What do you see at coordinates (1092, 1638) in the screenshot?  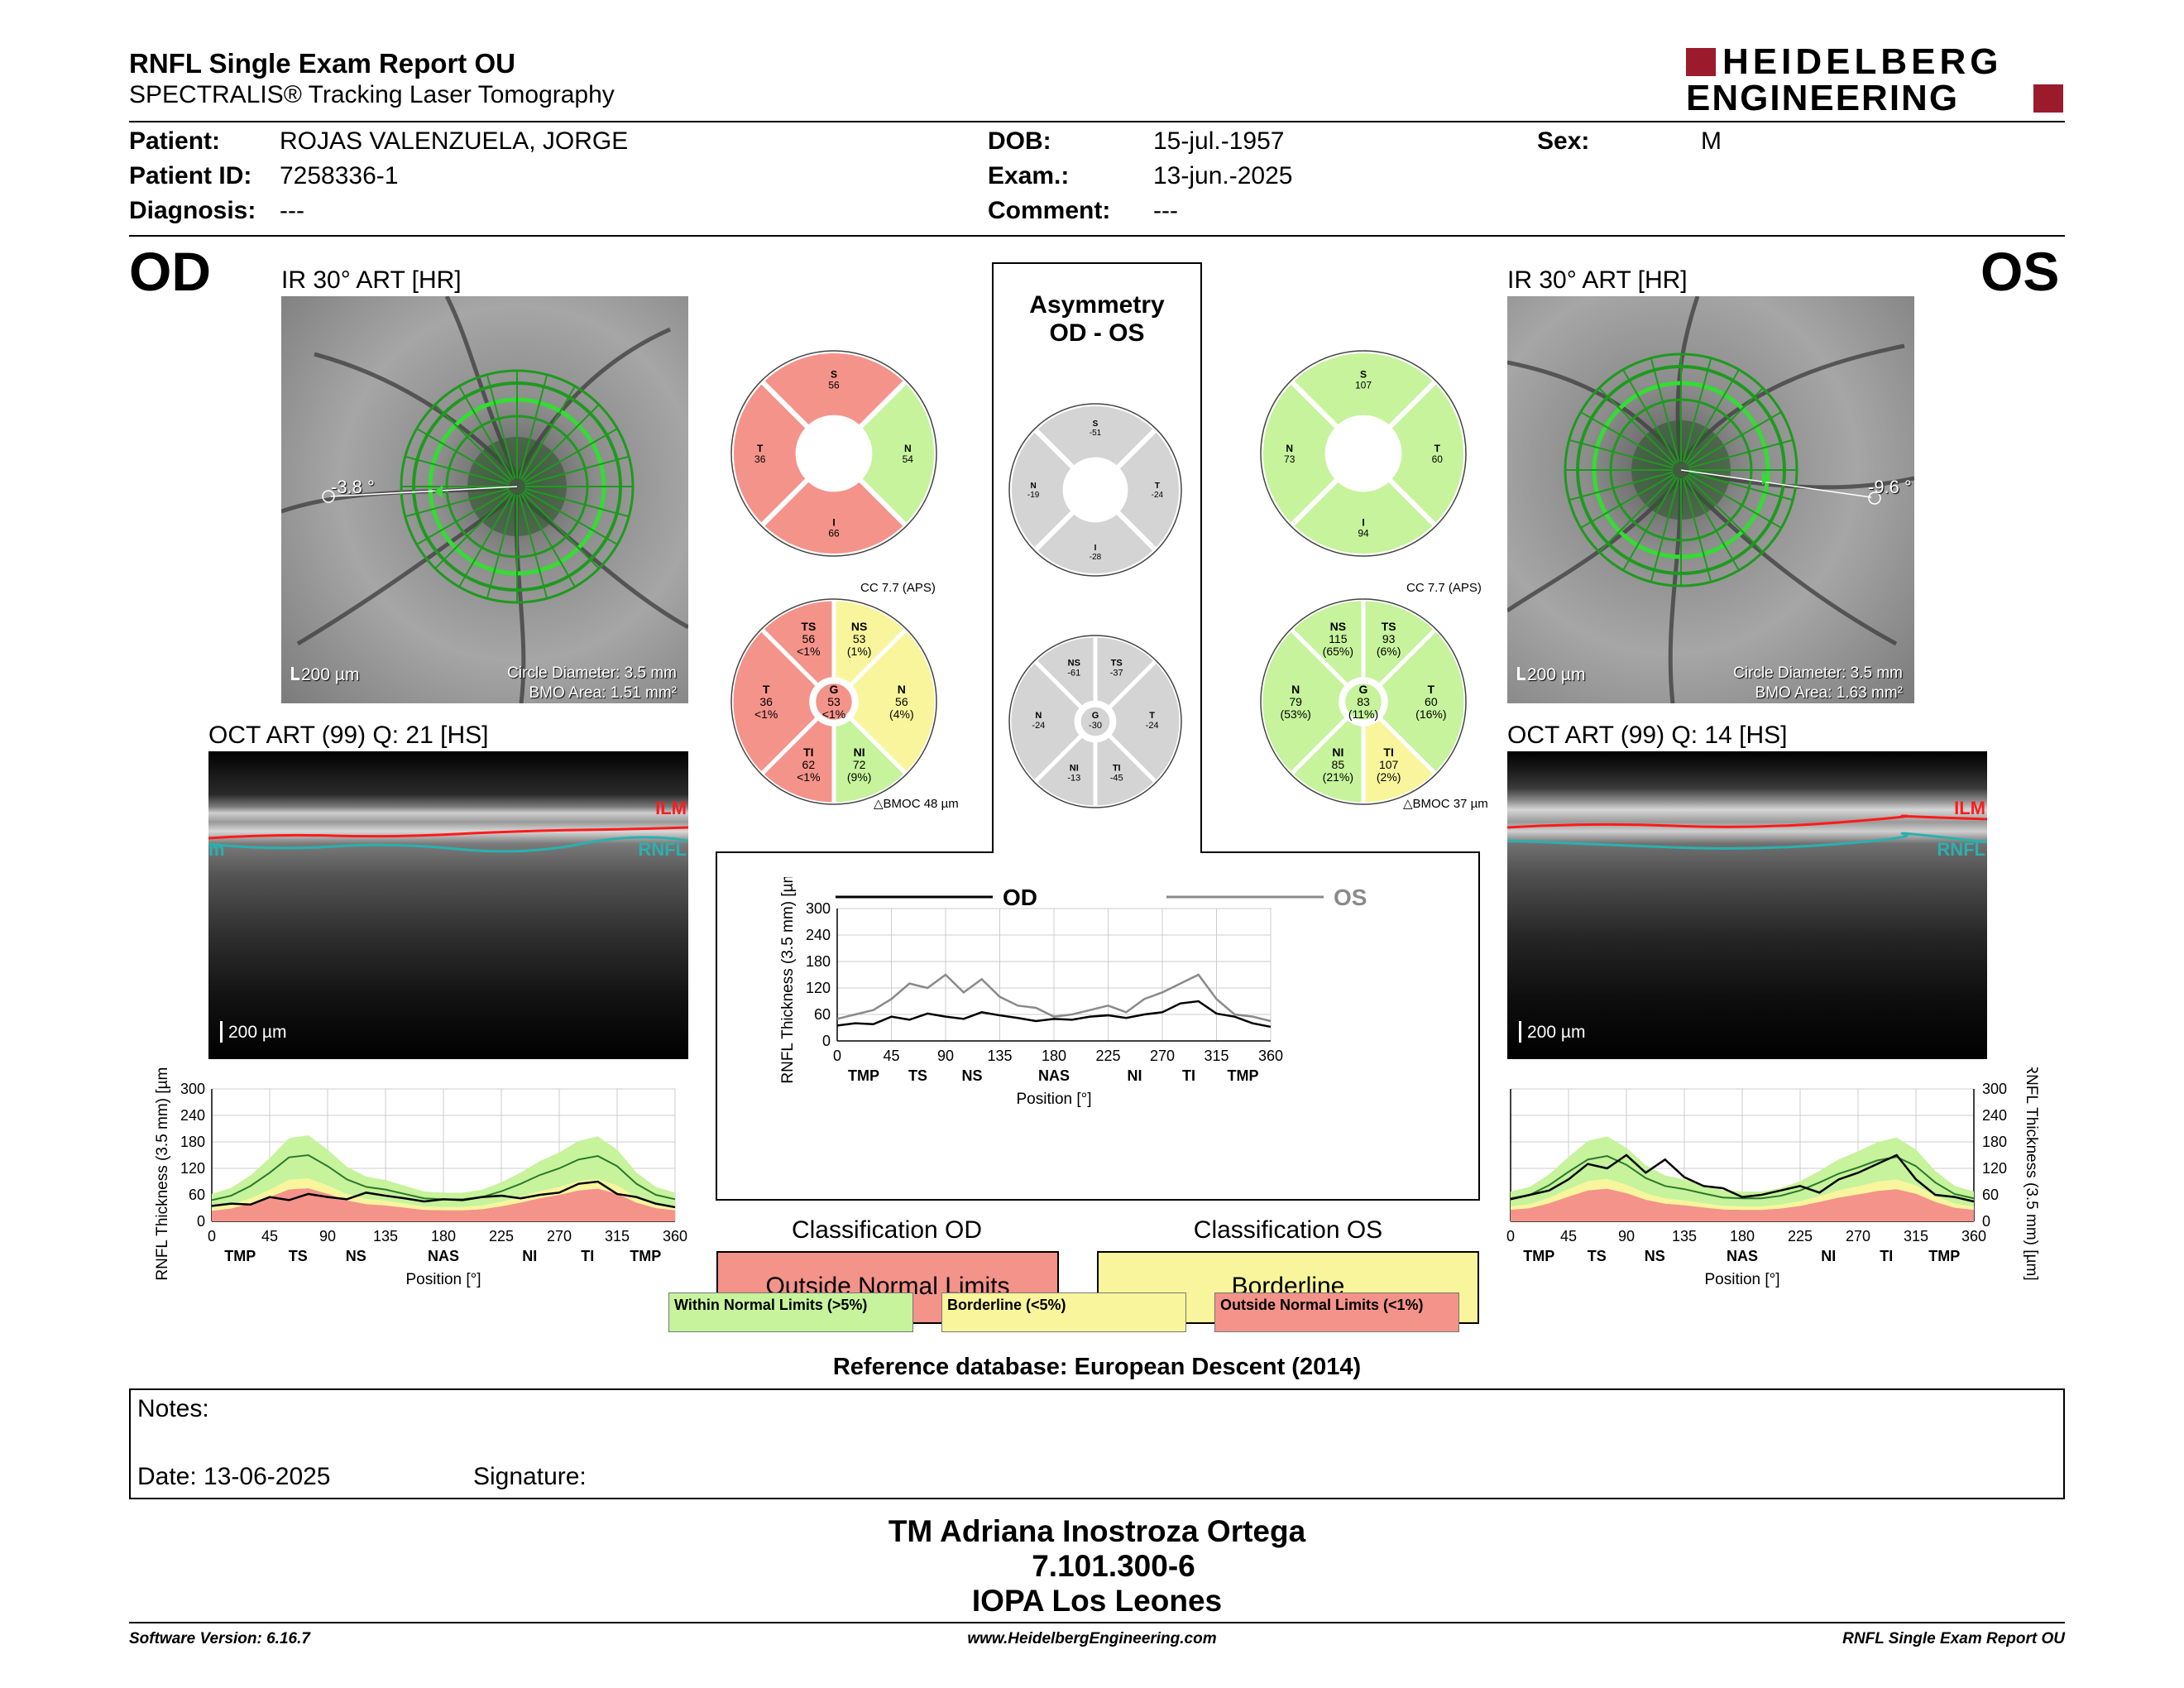 I see `footer-website: www.HeidelbergEngineering.com` at bounding box center [1092, 1638].